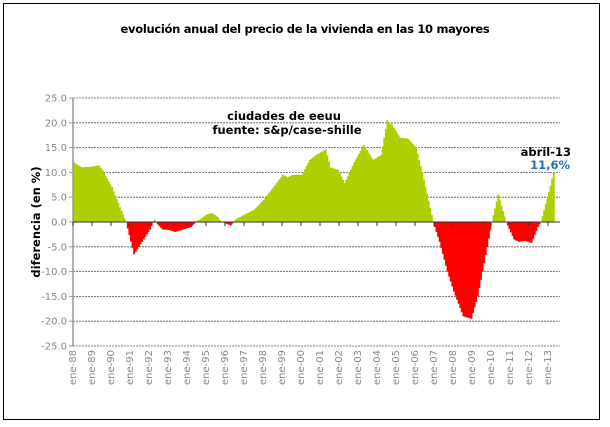 The height and width of the screenshot is (427, 610). Describe the element at coordinates (56, 148) in the screenshot. I see `y-tick-label: 15.0` at that location.